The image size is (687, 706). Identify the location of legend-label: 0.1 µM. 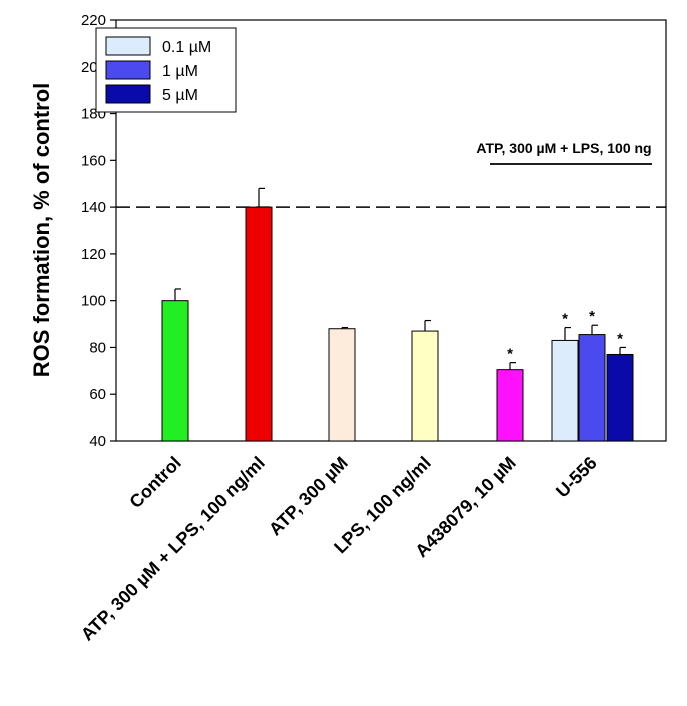
(186, 47).